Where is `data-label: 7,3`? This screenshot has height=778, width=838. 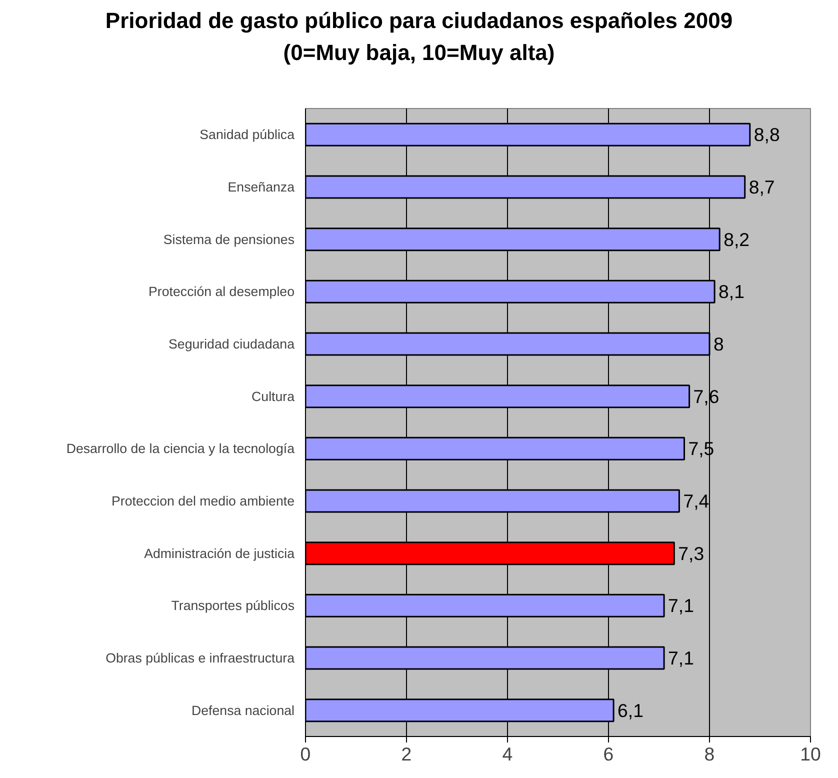
data-label: 7,3 is located at coordinates (691, 553).